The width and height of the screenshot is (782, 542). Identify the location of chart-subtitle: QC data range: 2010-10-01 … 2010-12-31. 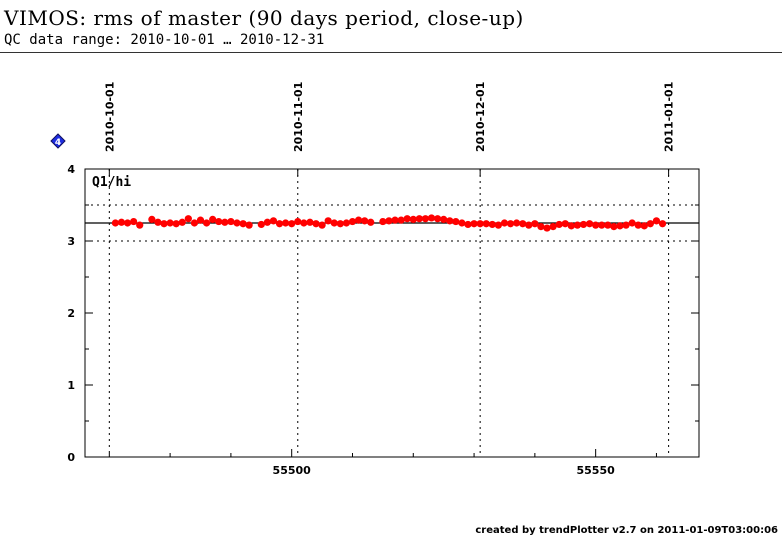
(164, 40).